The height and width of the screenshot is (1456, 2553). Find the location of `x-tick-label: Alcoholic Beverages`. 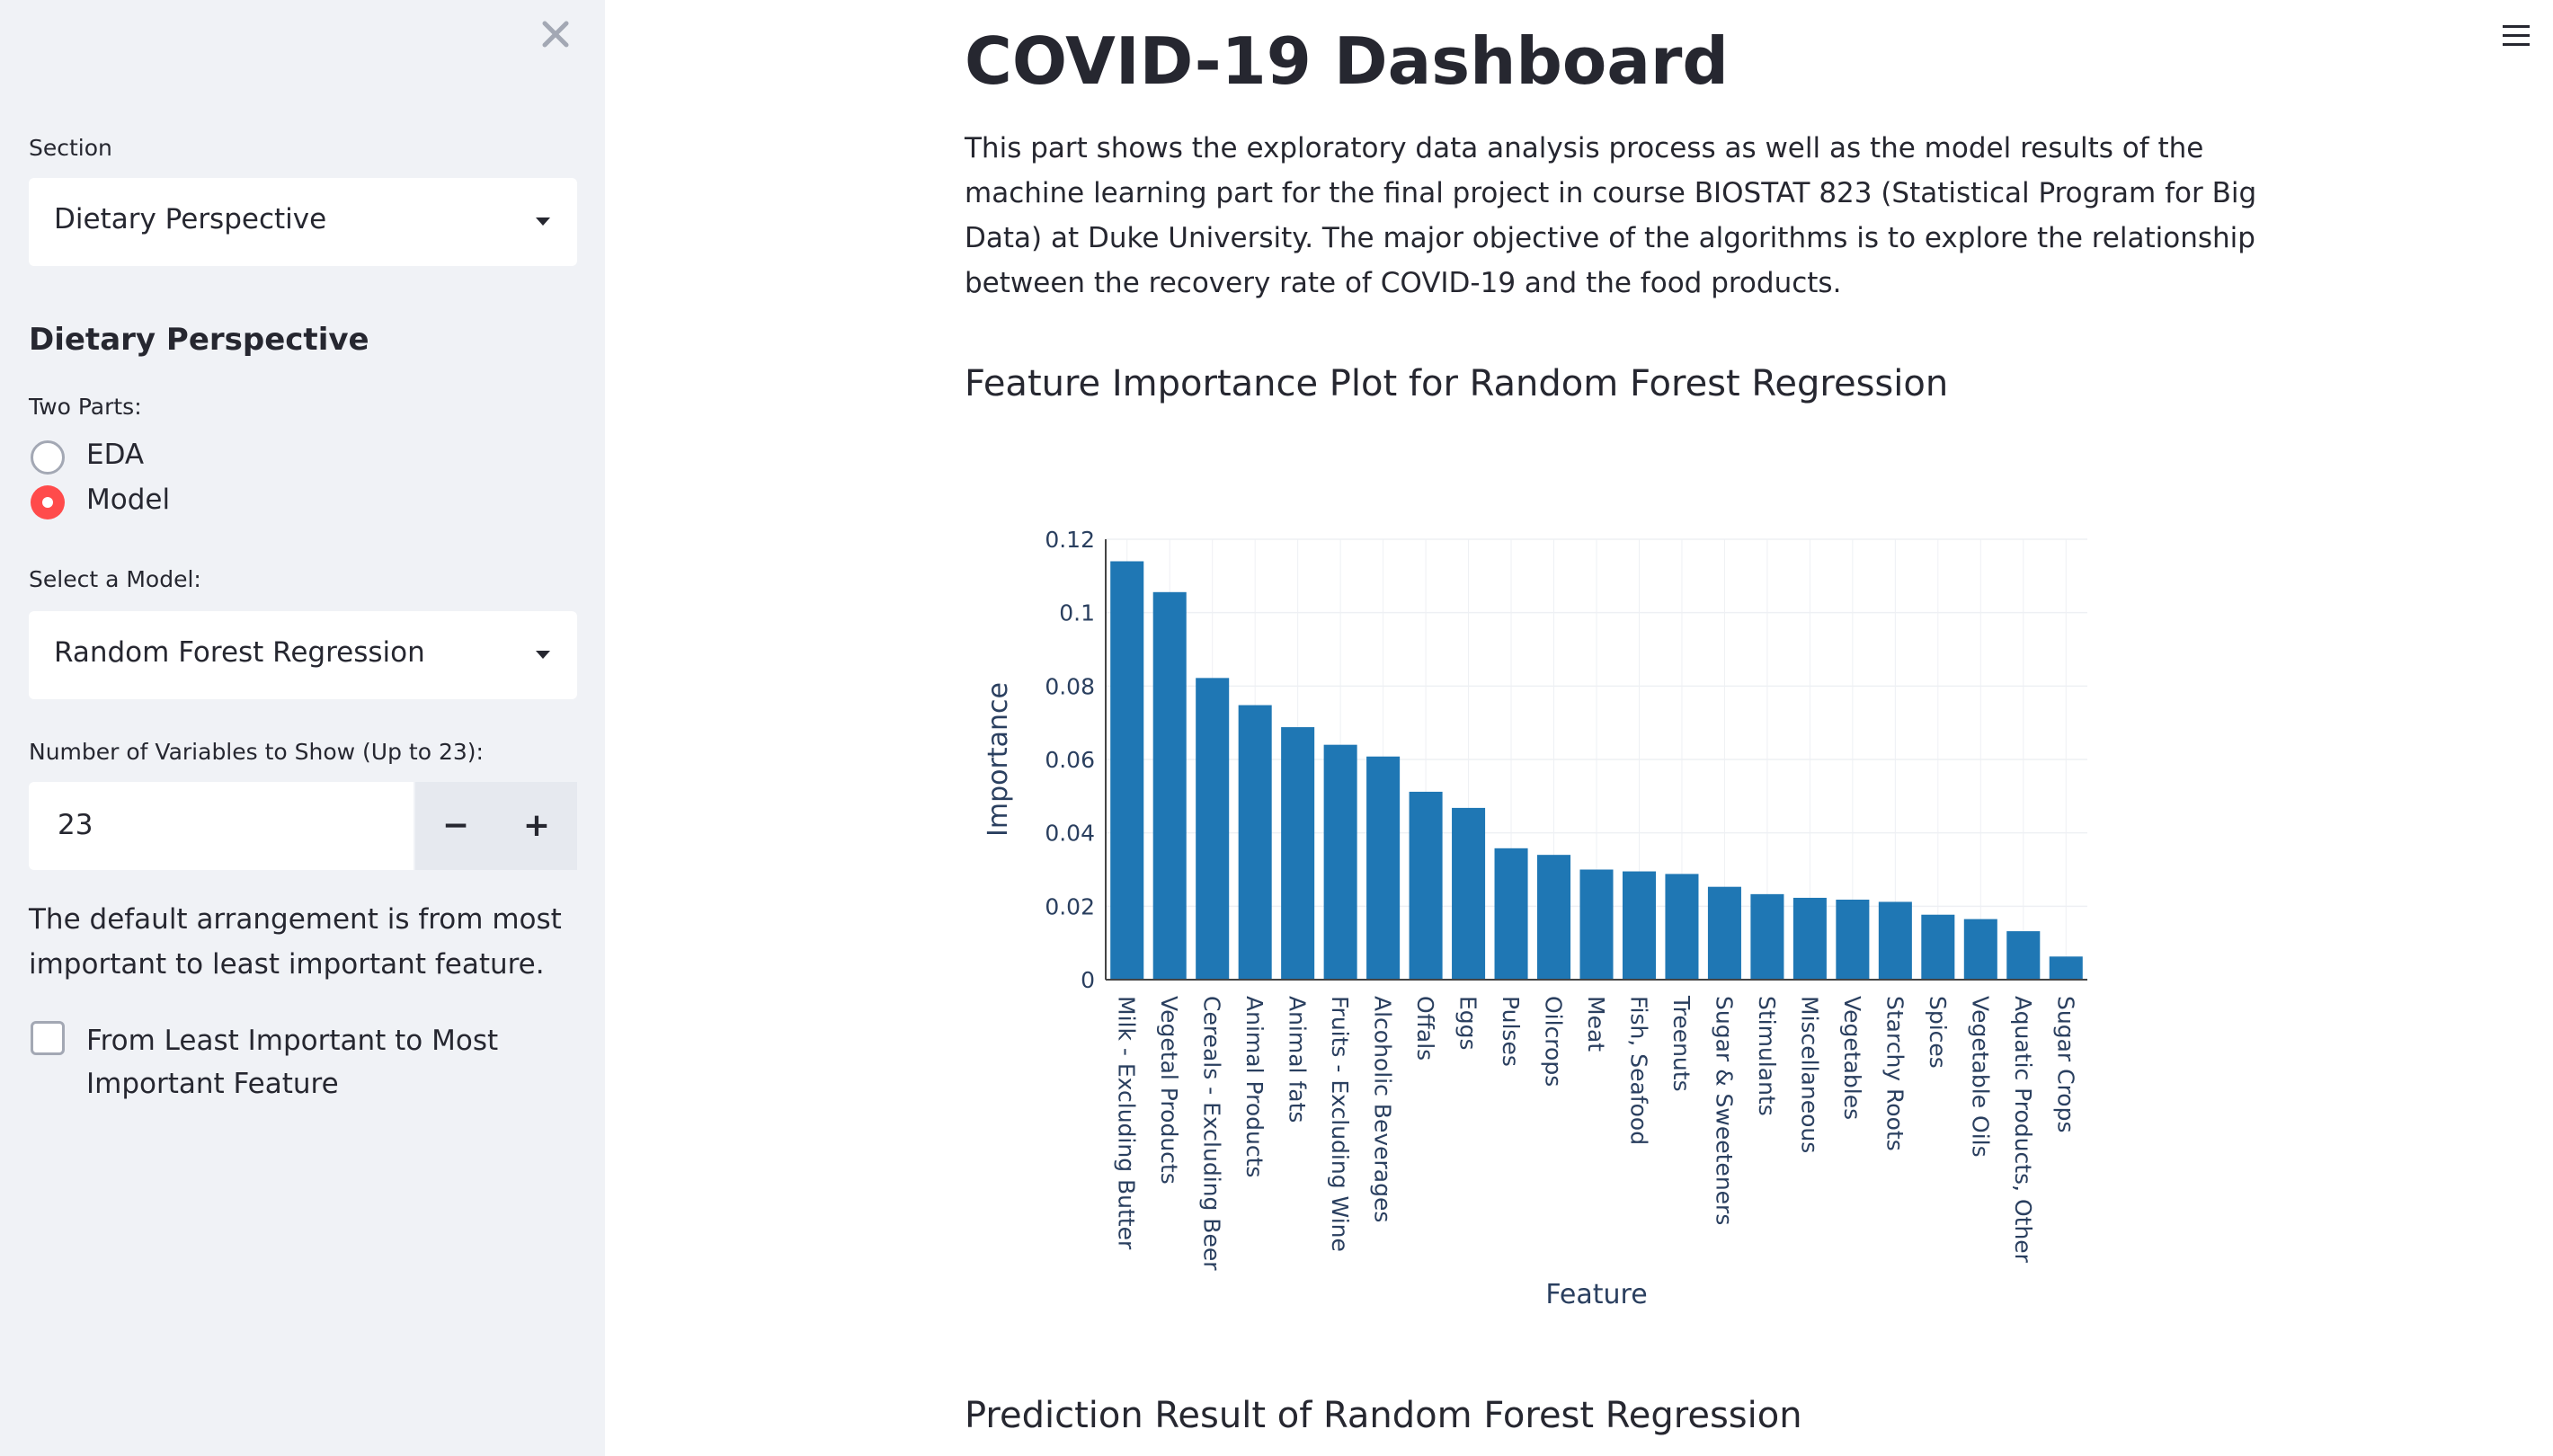

x-tick-label: Alcoholic Beverages is located at coordinates (1383, 1109).